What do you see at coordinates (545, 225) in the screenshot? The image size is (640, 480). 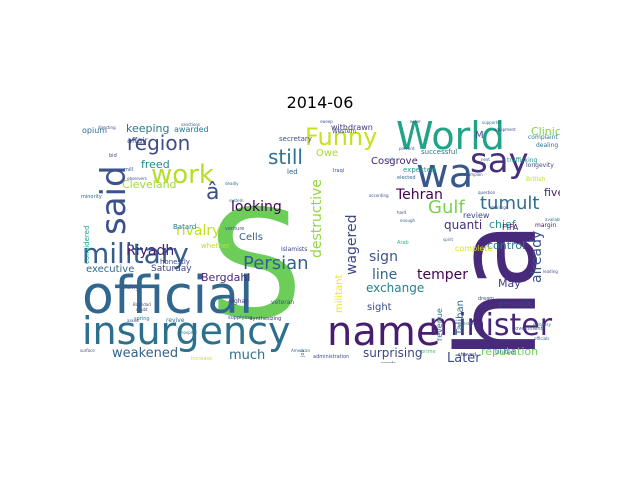 I see `cloud-word: margin` at bounding box center [545, 225].